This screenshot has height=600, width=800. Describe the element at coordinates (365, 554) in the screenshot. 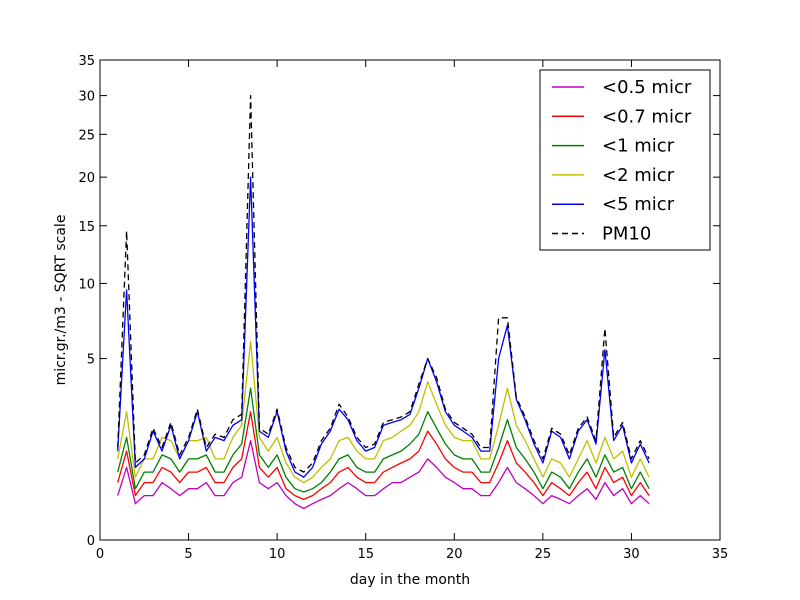

I see `x-tick-label: 15` at that location.